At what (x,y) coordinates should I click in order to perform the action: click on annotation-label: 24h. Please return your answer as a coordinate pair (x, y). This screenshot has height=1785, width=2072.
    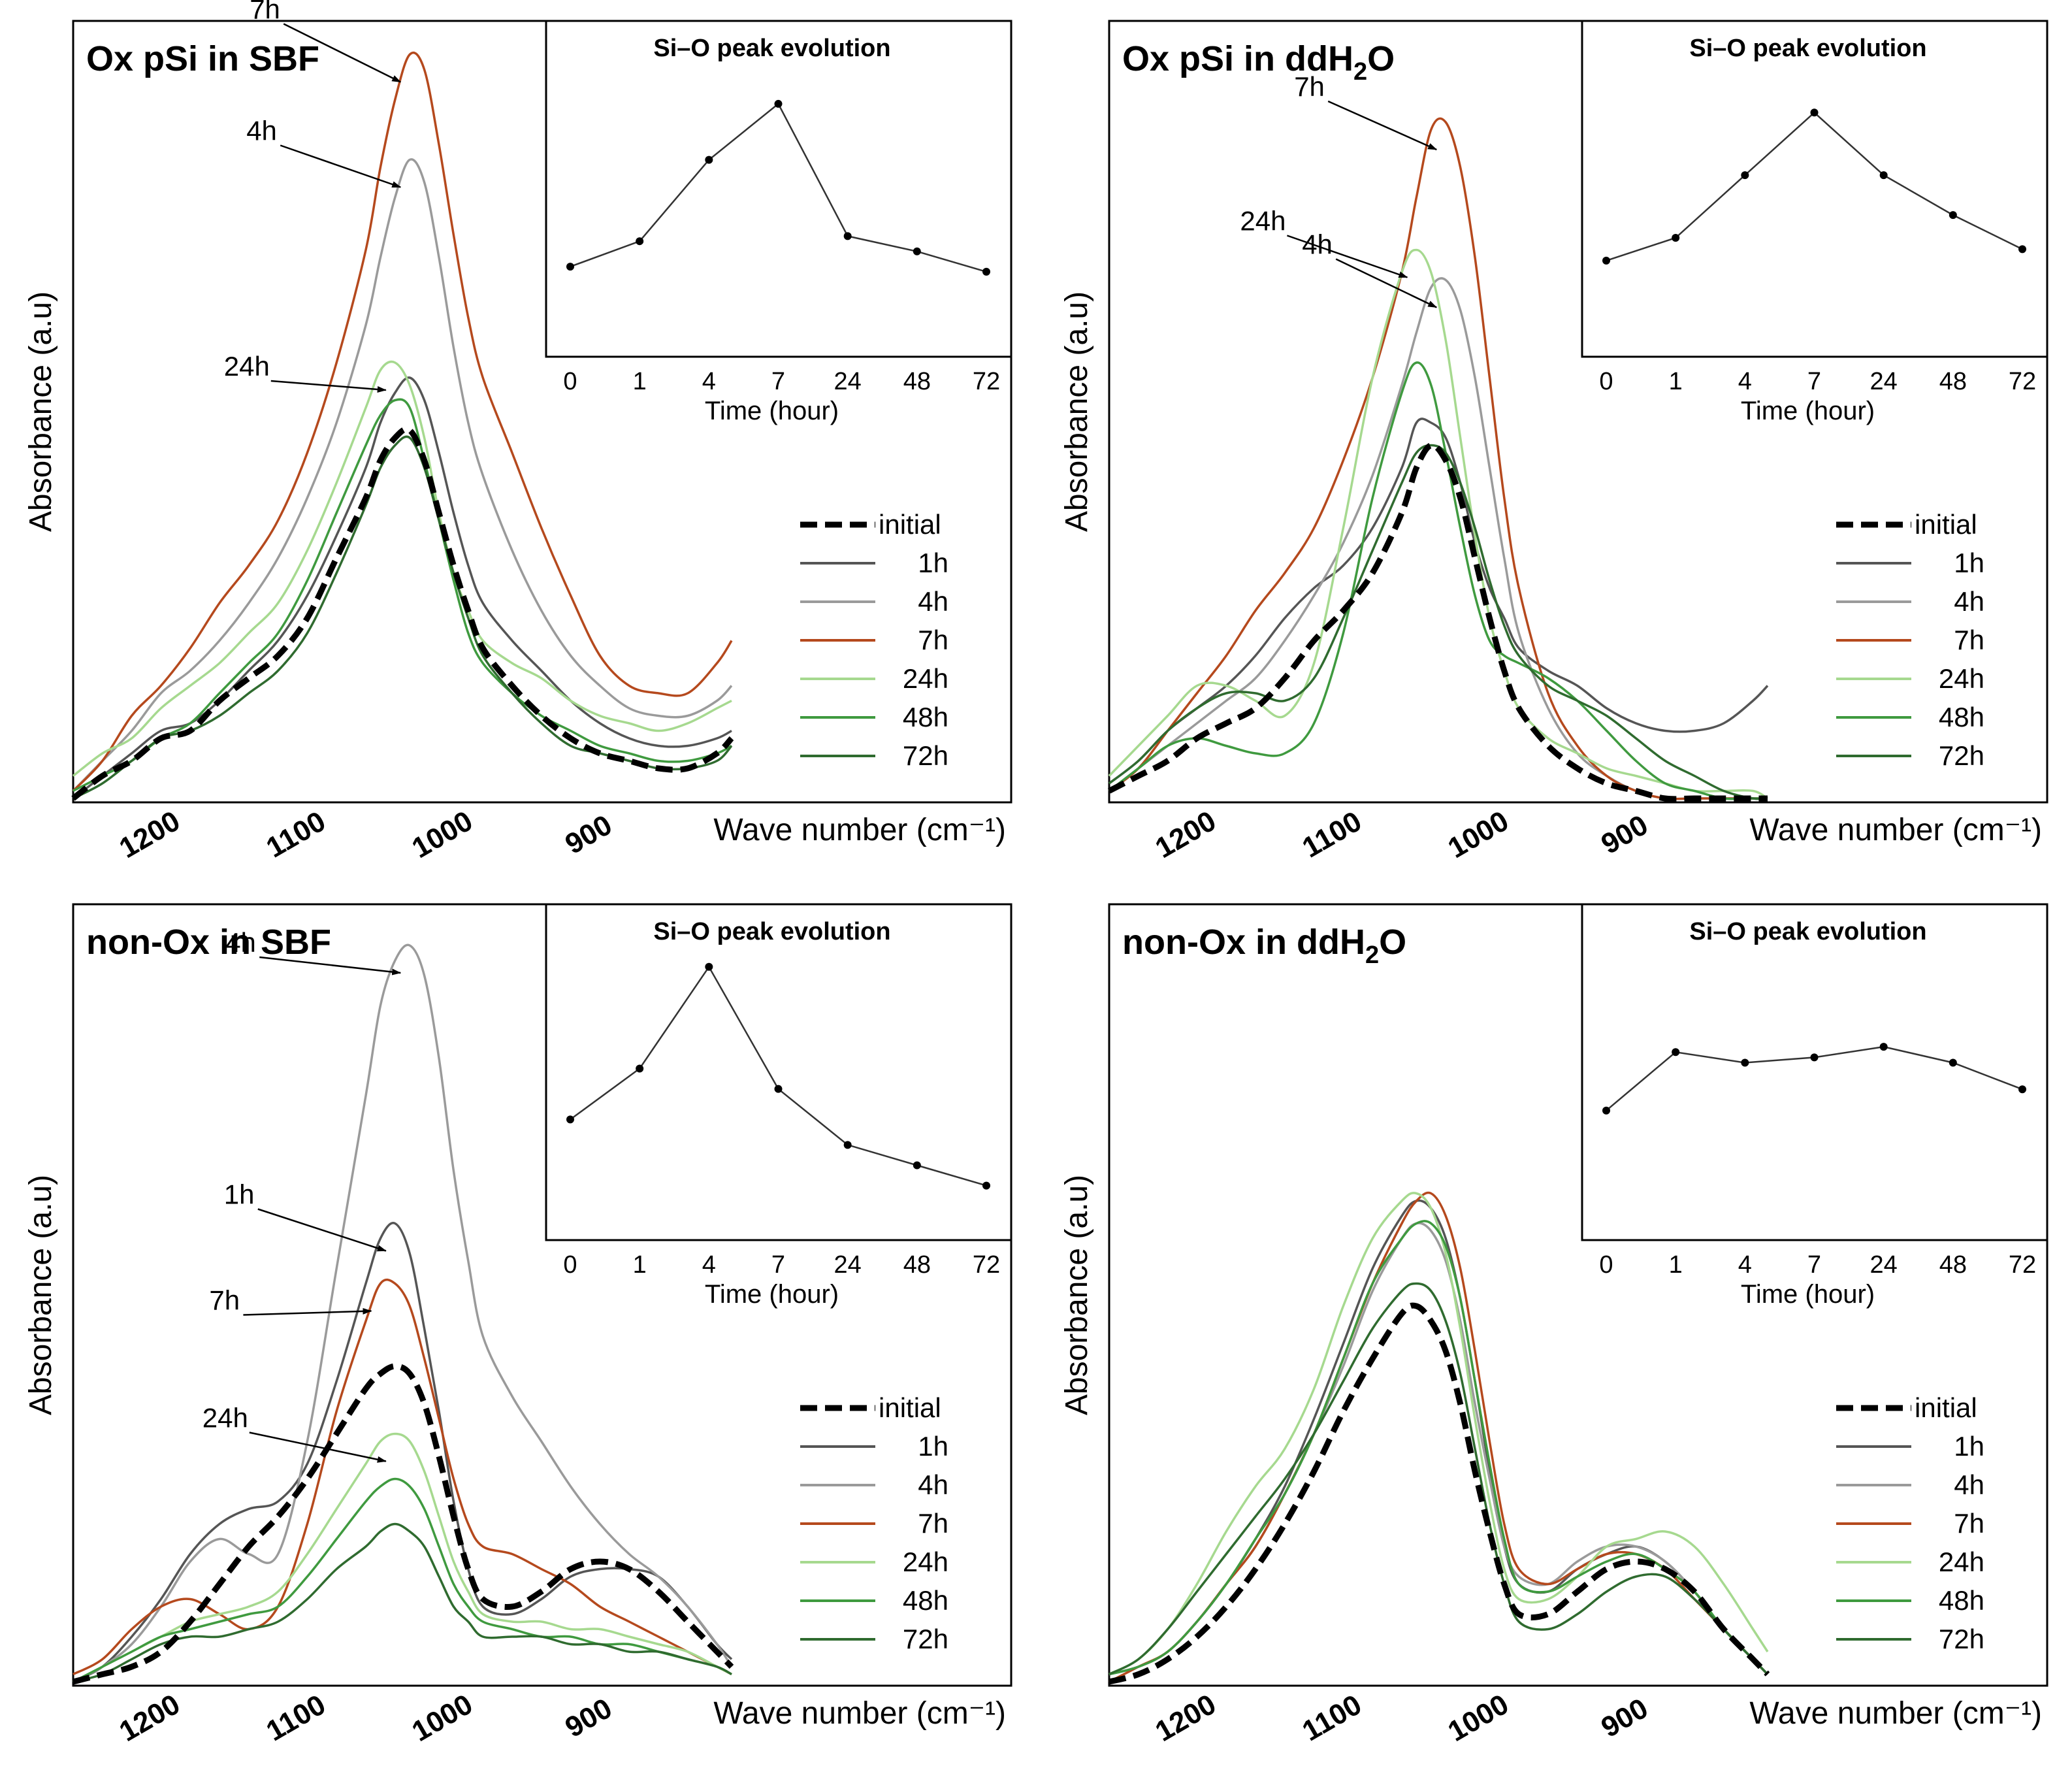
    Looking at the image, I should click on (1263, 222).